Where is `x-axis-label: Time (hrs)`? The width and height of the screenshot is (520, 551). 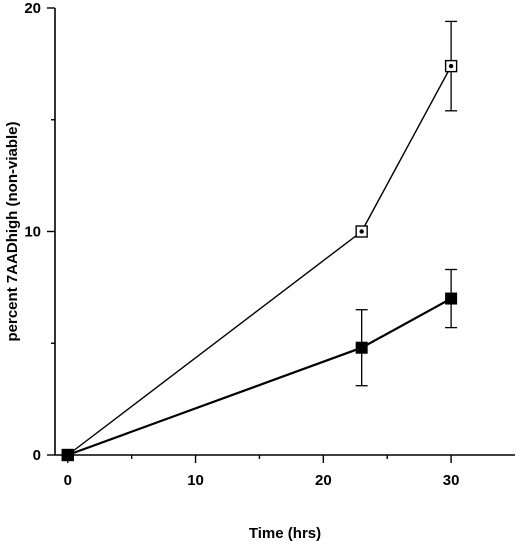
x-axis-label: Time (hrs) is located at coordinates (285, 533).